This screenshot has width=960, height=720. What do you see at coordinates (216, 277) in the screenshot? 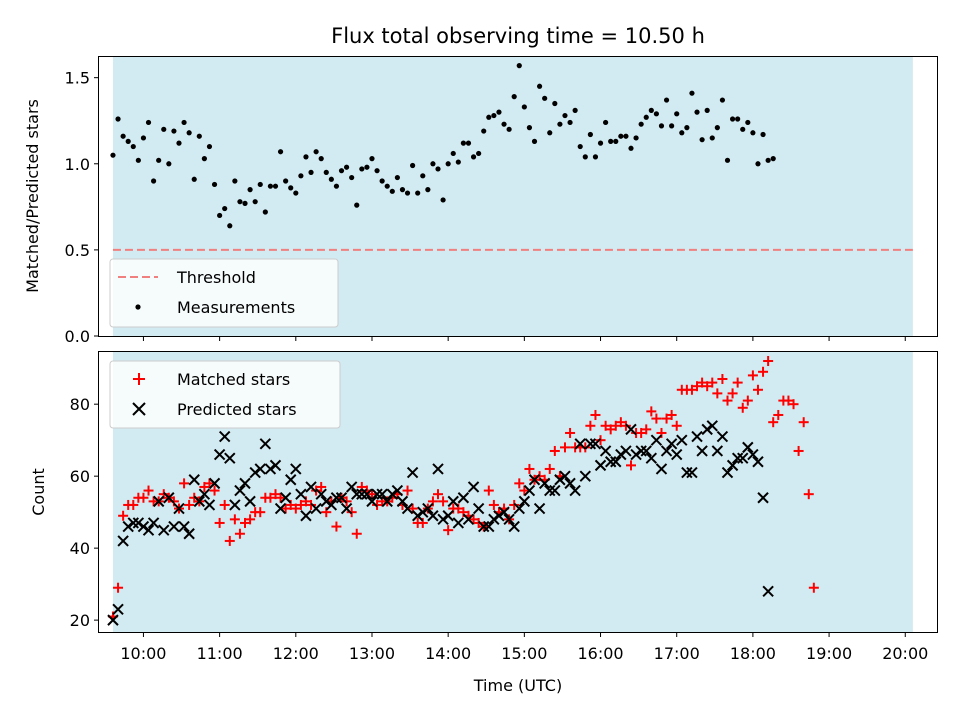
I see `legend-threshold-label: Threshold` at bounding box center [216, 277].